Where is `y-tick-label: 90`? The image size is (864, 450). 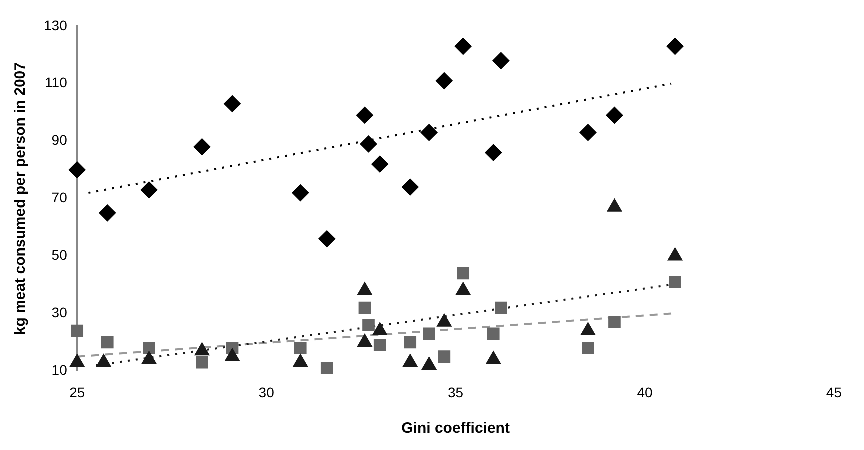
y-tick-label: 90 is located at coordinates (60, 140).